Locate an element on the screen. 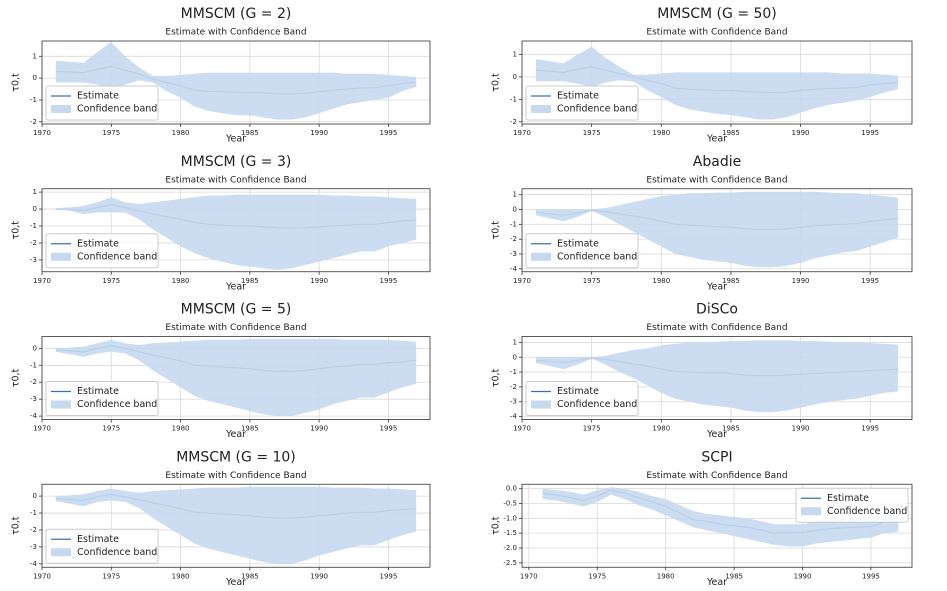  panel-title: MMSCM (G = 5) is located at coordinates (236, 310).